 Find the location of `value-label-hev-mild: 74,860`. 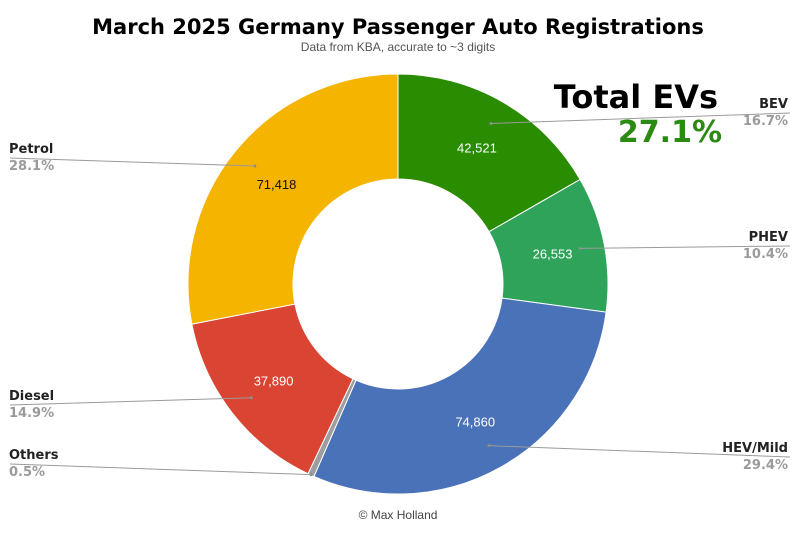

value-label-hev-mild: 74,860 is located at coordinates (475, 421).